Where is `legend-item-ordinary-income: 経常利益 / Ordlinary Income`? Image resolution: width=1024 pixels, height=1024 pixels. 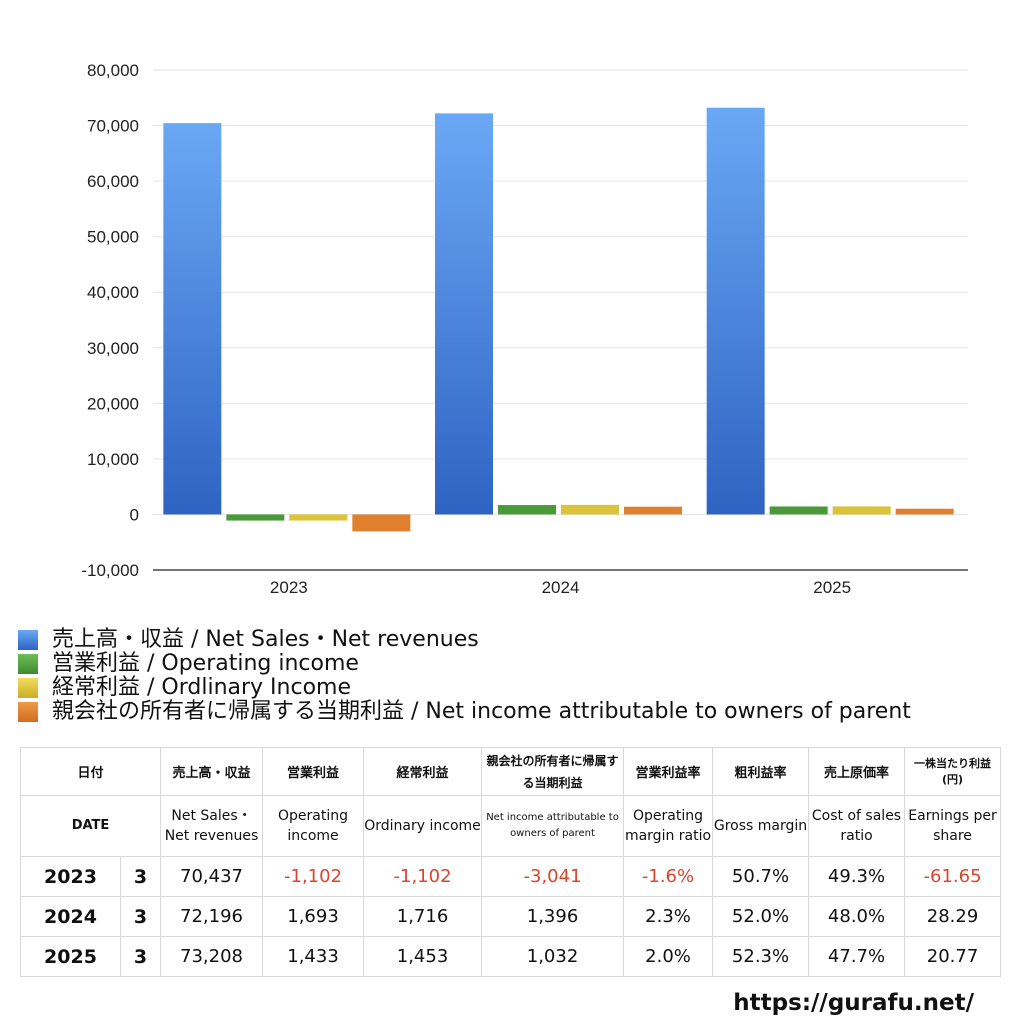 legend-item-ordinary-income: 経常利益 / Ordlinary Income is located at coordinates (518, 688).